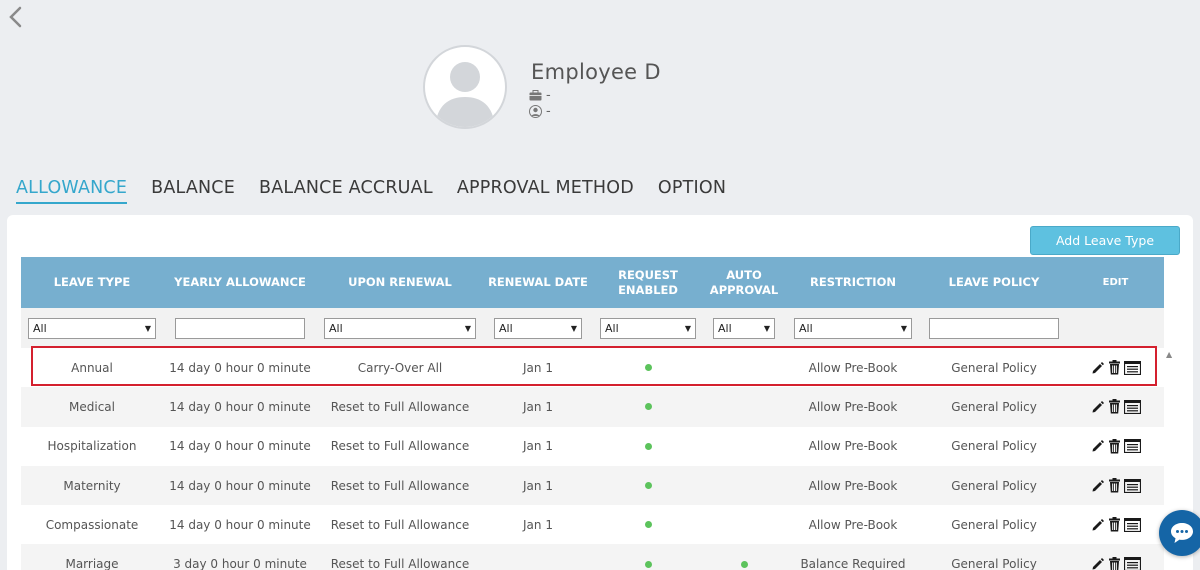 The width and height of the screenshot is (1200, 570). What do you see at coordinates (506, 328) in the screenshot?
I see `filter-renewal-date-value: All` at bounding box center [506, 328].